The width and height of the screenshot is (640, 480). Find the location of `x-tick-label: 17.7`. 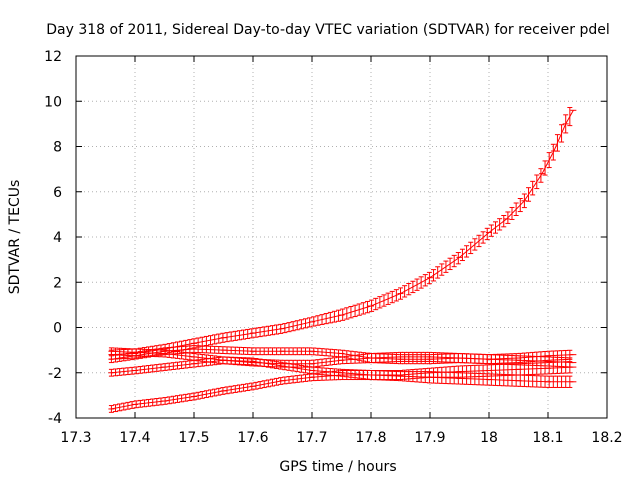

x-tick-label: 17.7 is located at coordinates (311, 438).